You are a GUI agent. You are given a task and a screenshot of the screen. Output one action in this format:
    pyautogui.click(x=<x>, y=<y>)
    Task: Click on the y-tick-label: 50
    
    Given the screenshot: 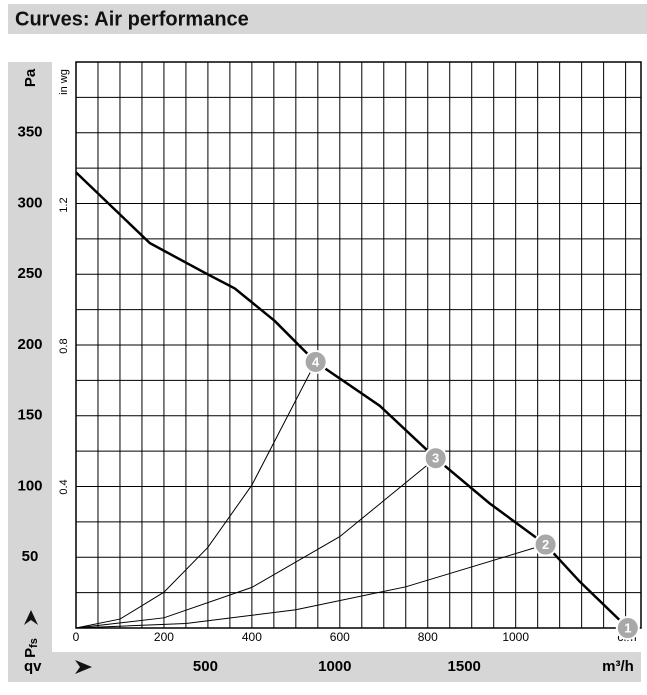 What is the action you would take?
    pyautogui.click(x=30, y=556)
    